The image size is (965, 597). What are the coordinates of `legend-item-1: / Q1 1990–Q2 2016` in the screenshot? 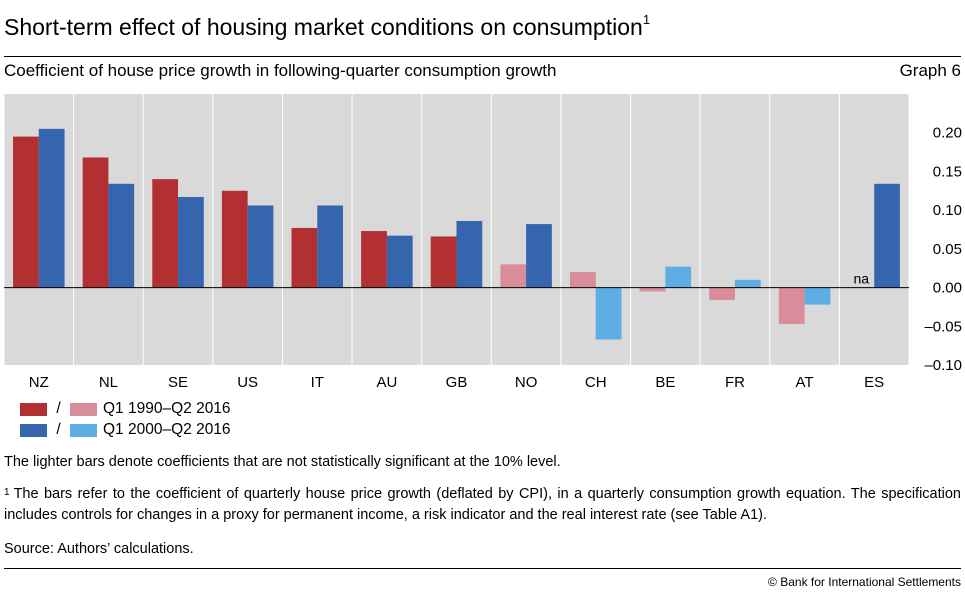 It's located at (125, 409).